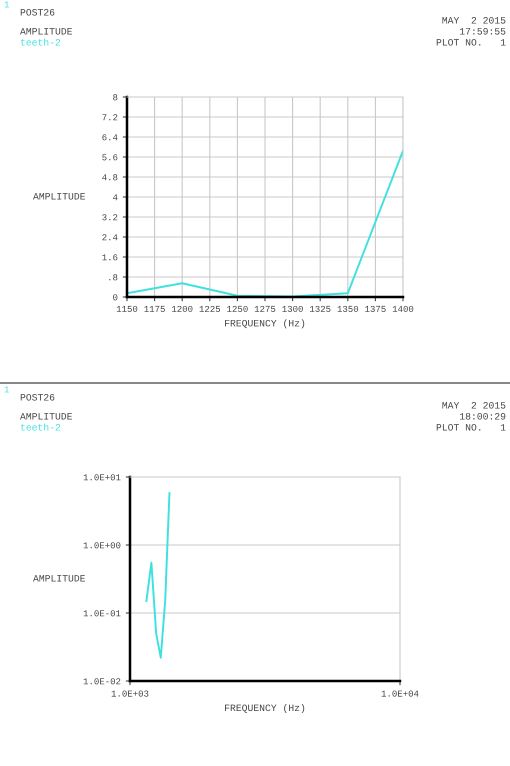  What do you see at coordinates (110, 137) in the screenshot?
I see `y-tick-label: 6.4` at bounding box center [110, 137].